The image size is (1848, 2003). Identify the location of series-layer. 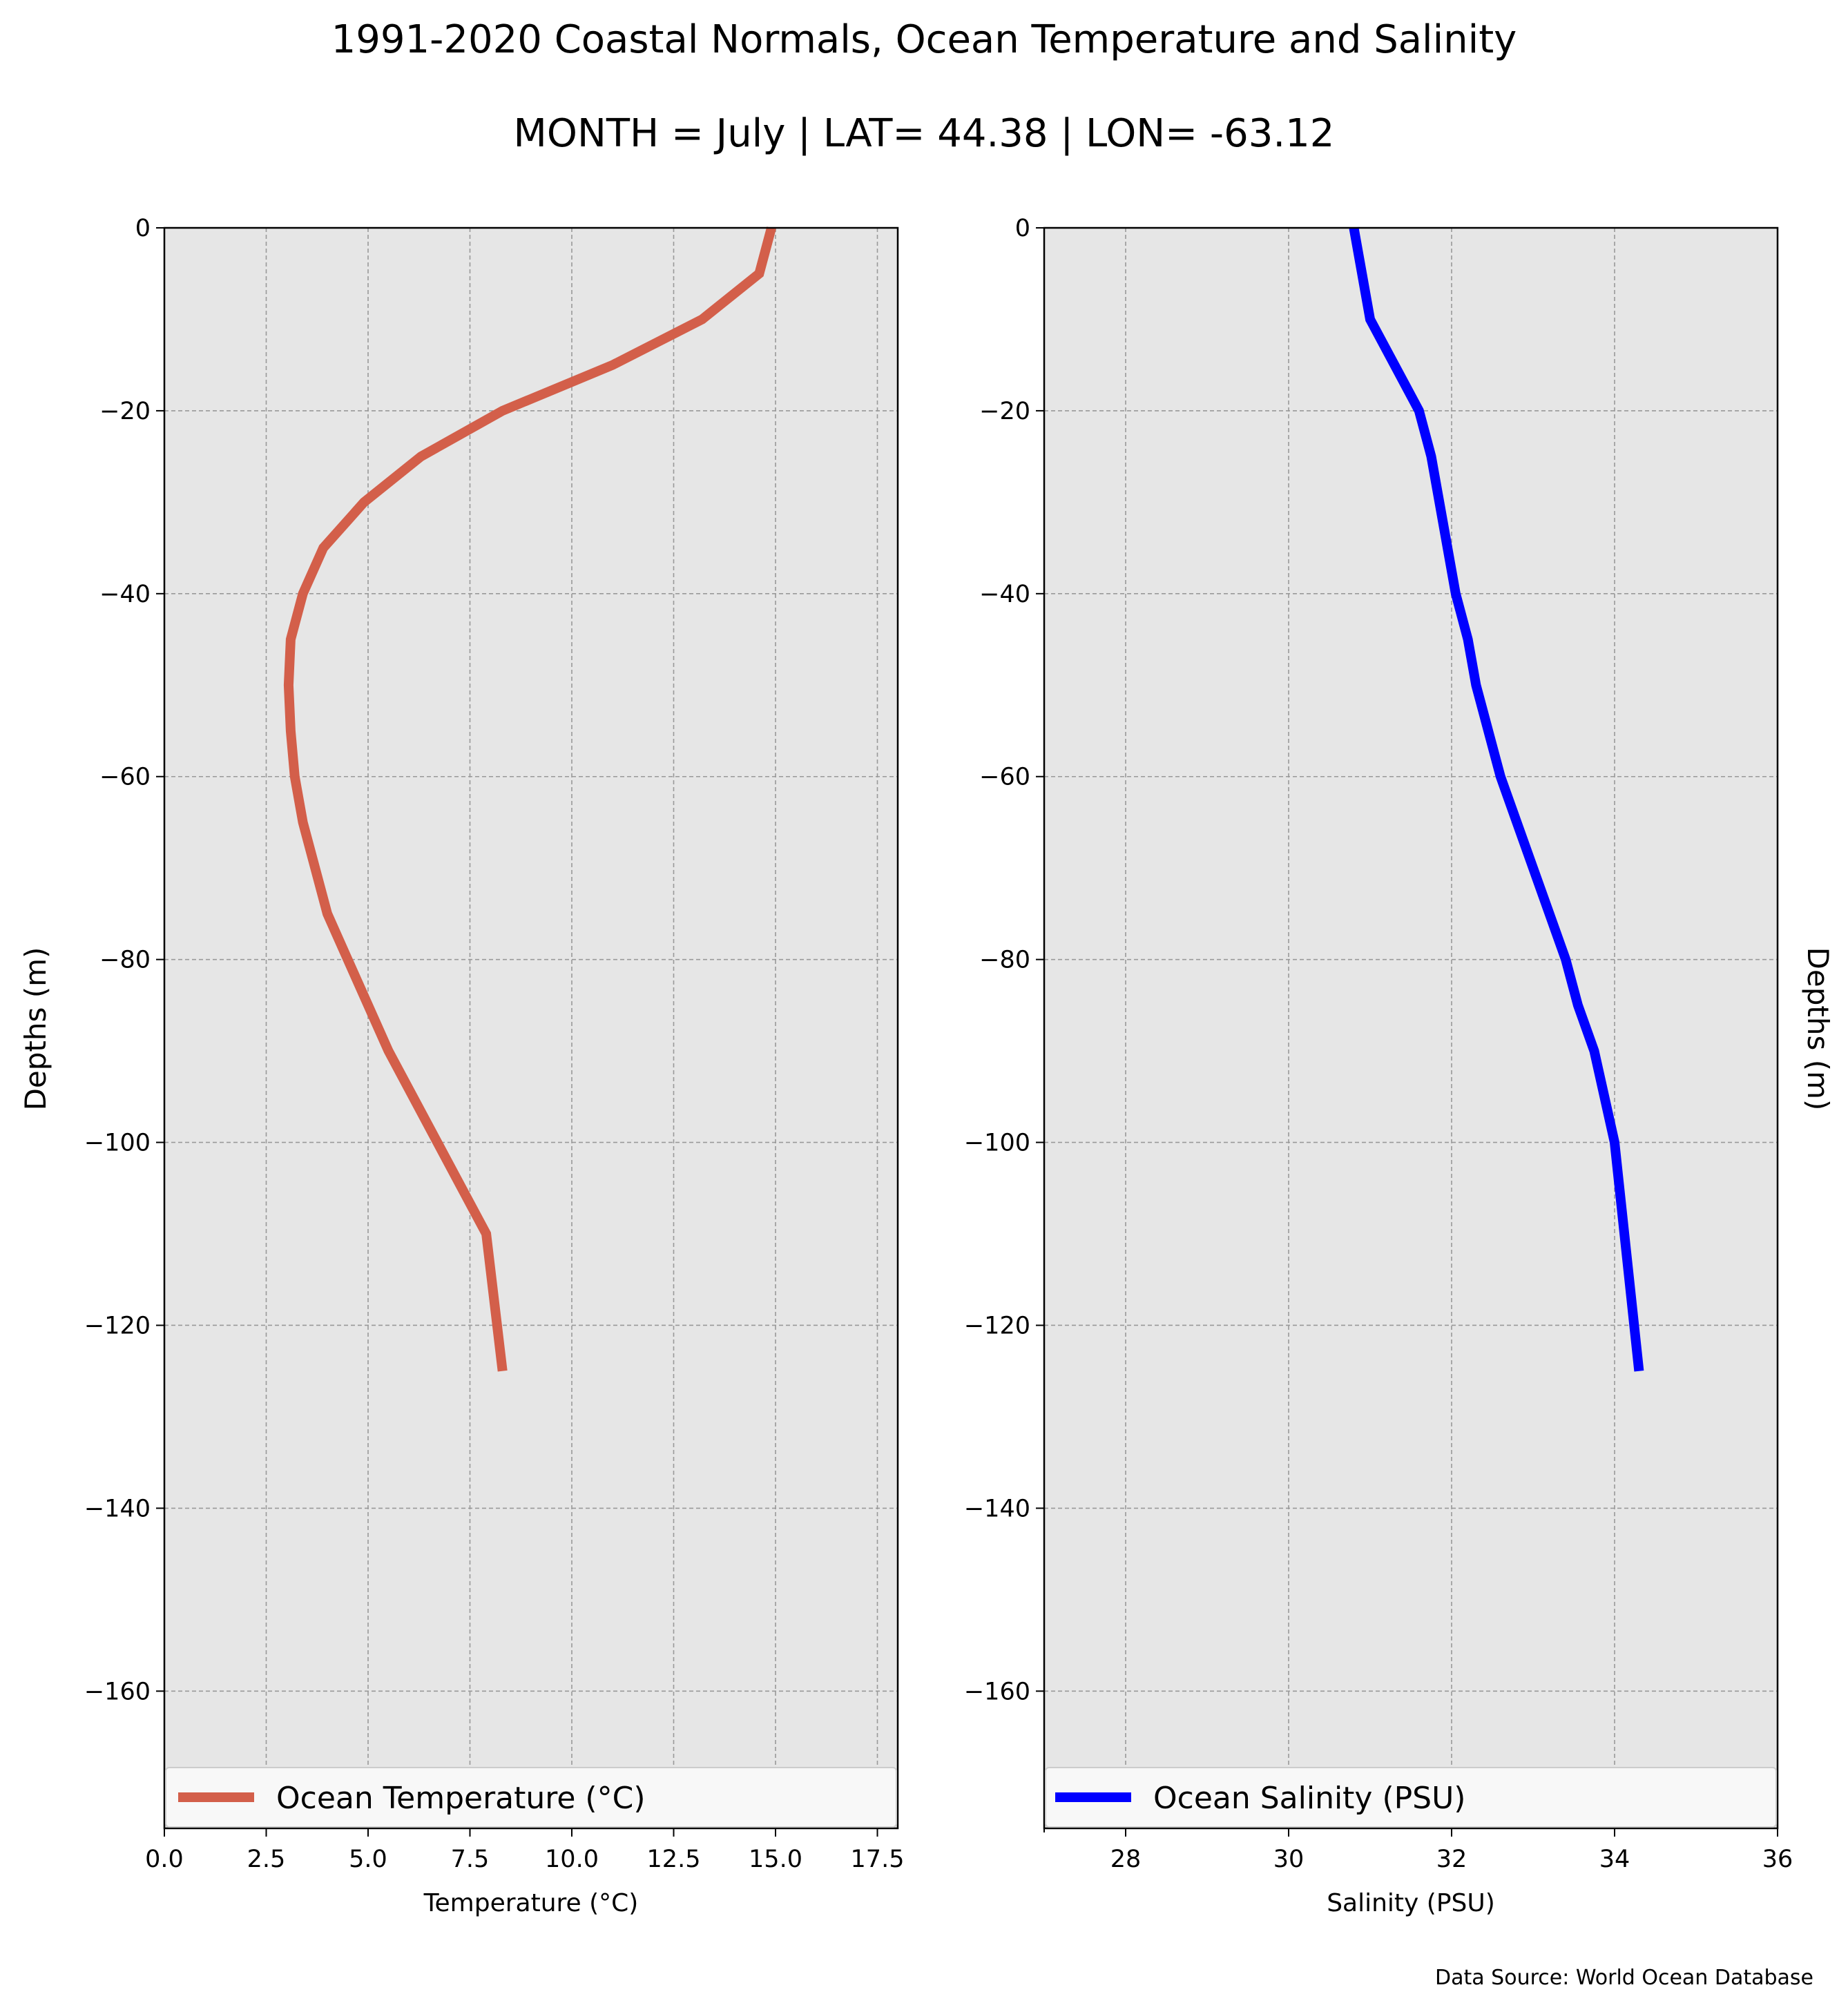
(1496, 799).